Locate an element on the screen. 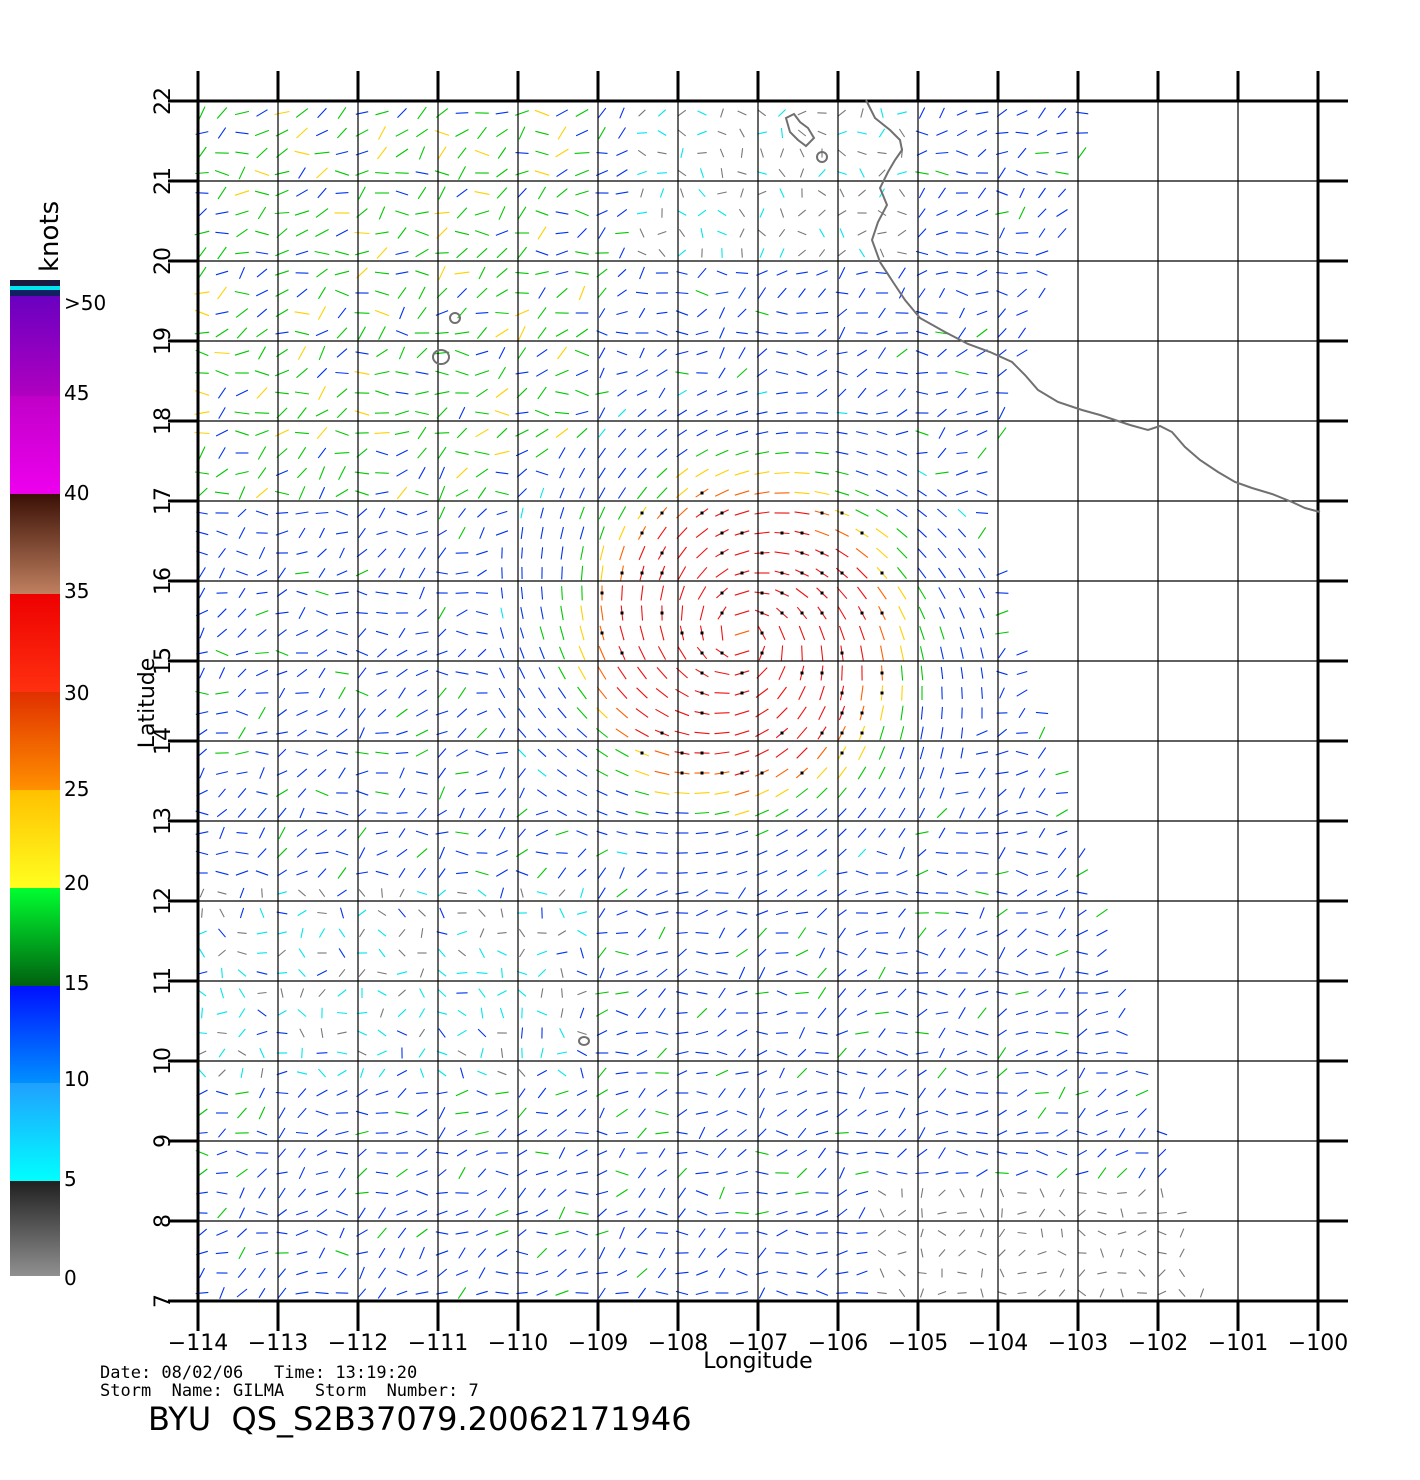 The width and height of the screenshot is (1420, 1480). latitude-tick-label: 18 is located at coordinates (163, 421).